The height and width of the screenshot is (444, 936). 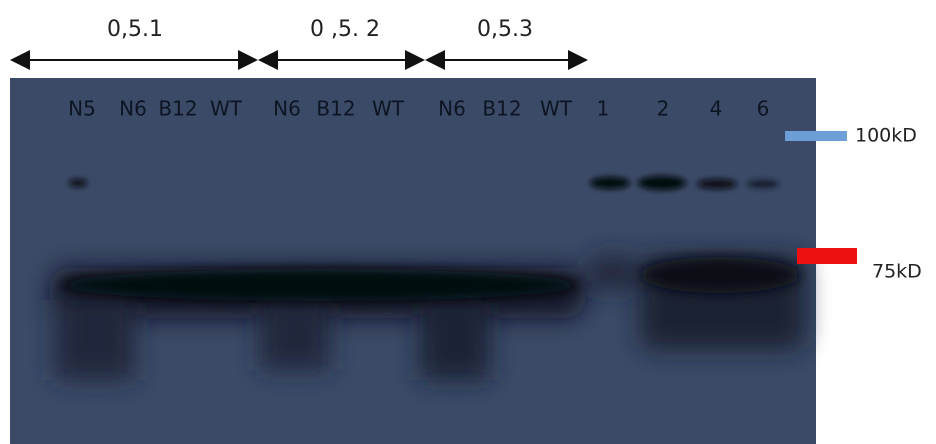 I want to click on markers: 100kD 75kD, so click(x=853, y=204).